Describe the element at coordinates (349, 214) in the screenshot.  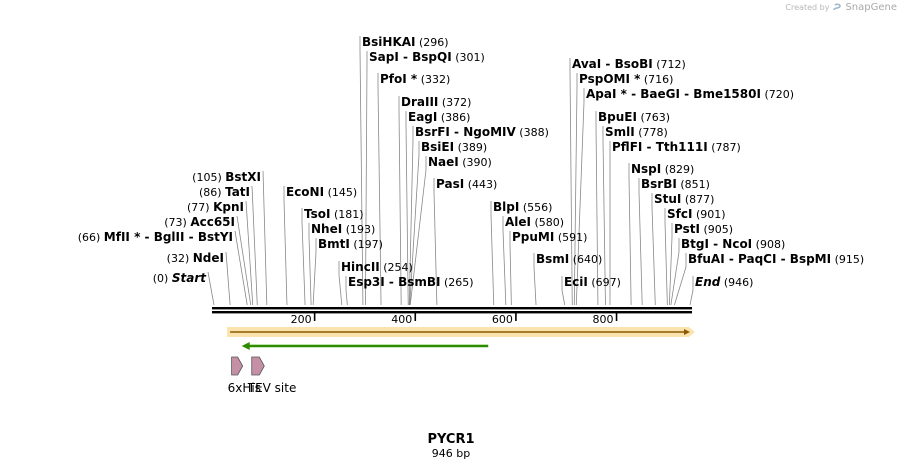
I see `site-position: (181)` at that location.